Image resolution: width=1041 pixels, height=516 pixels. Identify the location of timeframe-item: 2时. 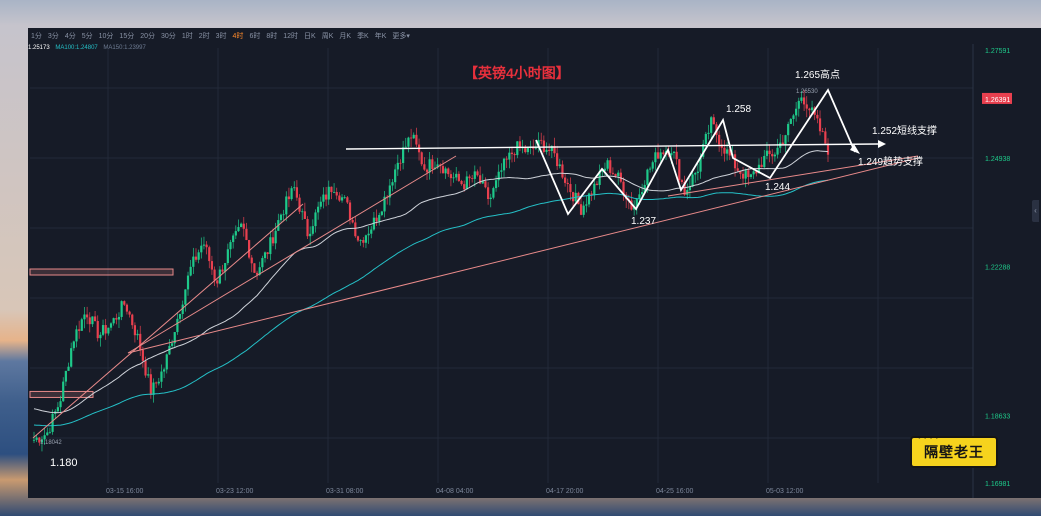
(204, 36).